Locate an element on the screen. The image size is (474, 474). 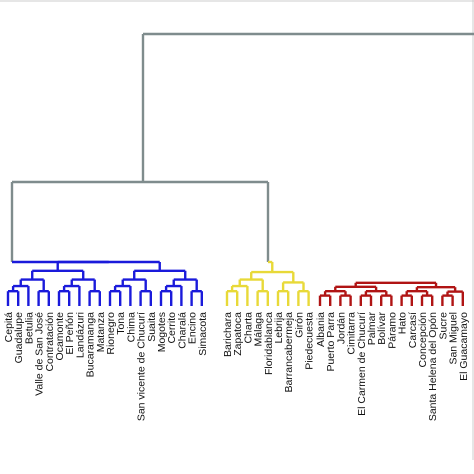
leaf-label: El Guacamayo is located at coordinates (464, 346).